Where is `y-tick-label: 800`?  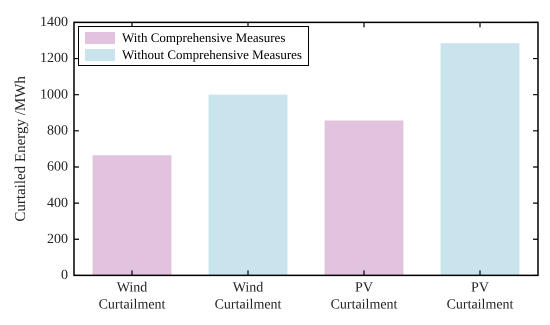 y-tick-label: 800 is located at coordinates (57, 131).